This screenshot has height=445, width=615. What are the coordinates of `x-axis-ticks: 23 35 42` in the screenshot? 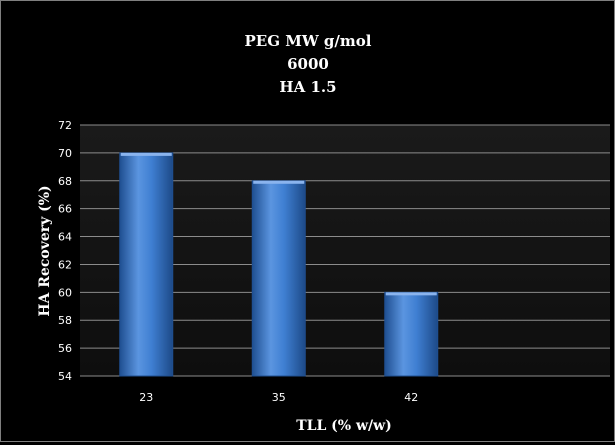 It's located at (278, 397).